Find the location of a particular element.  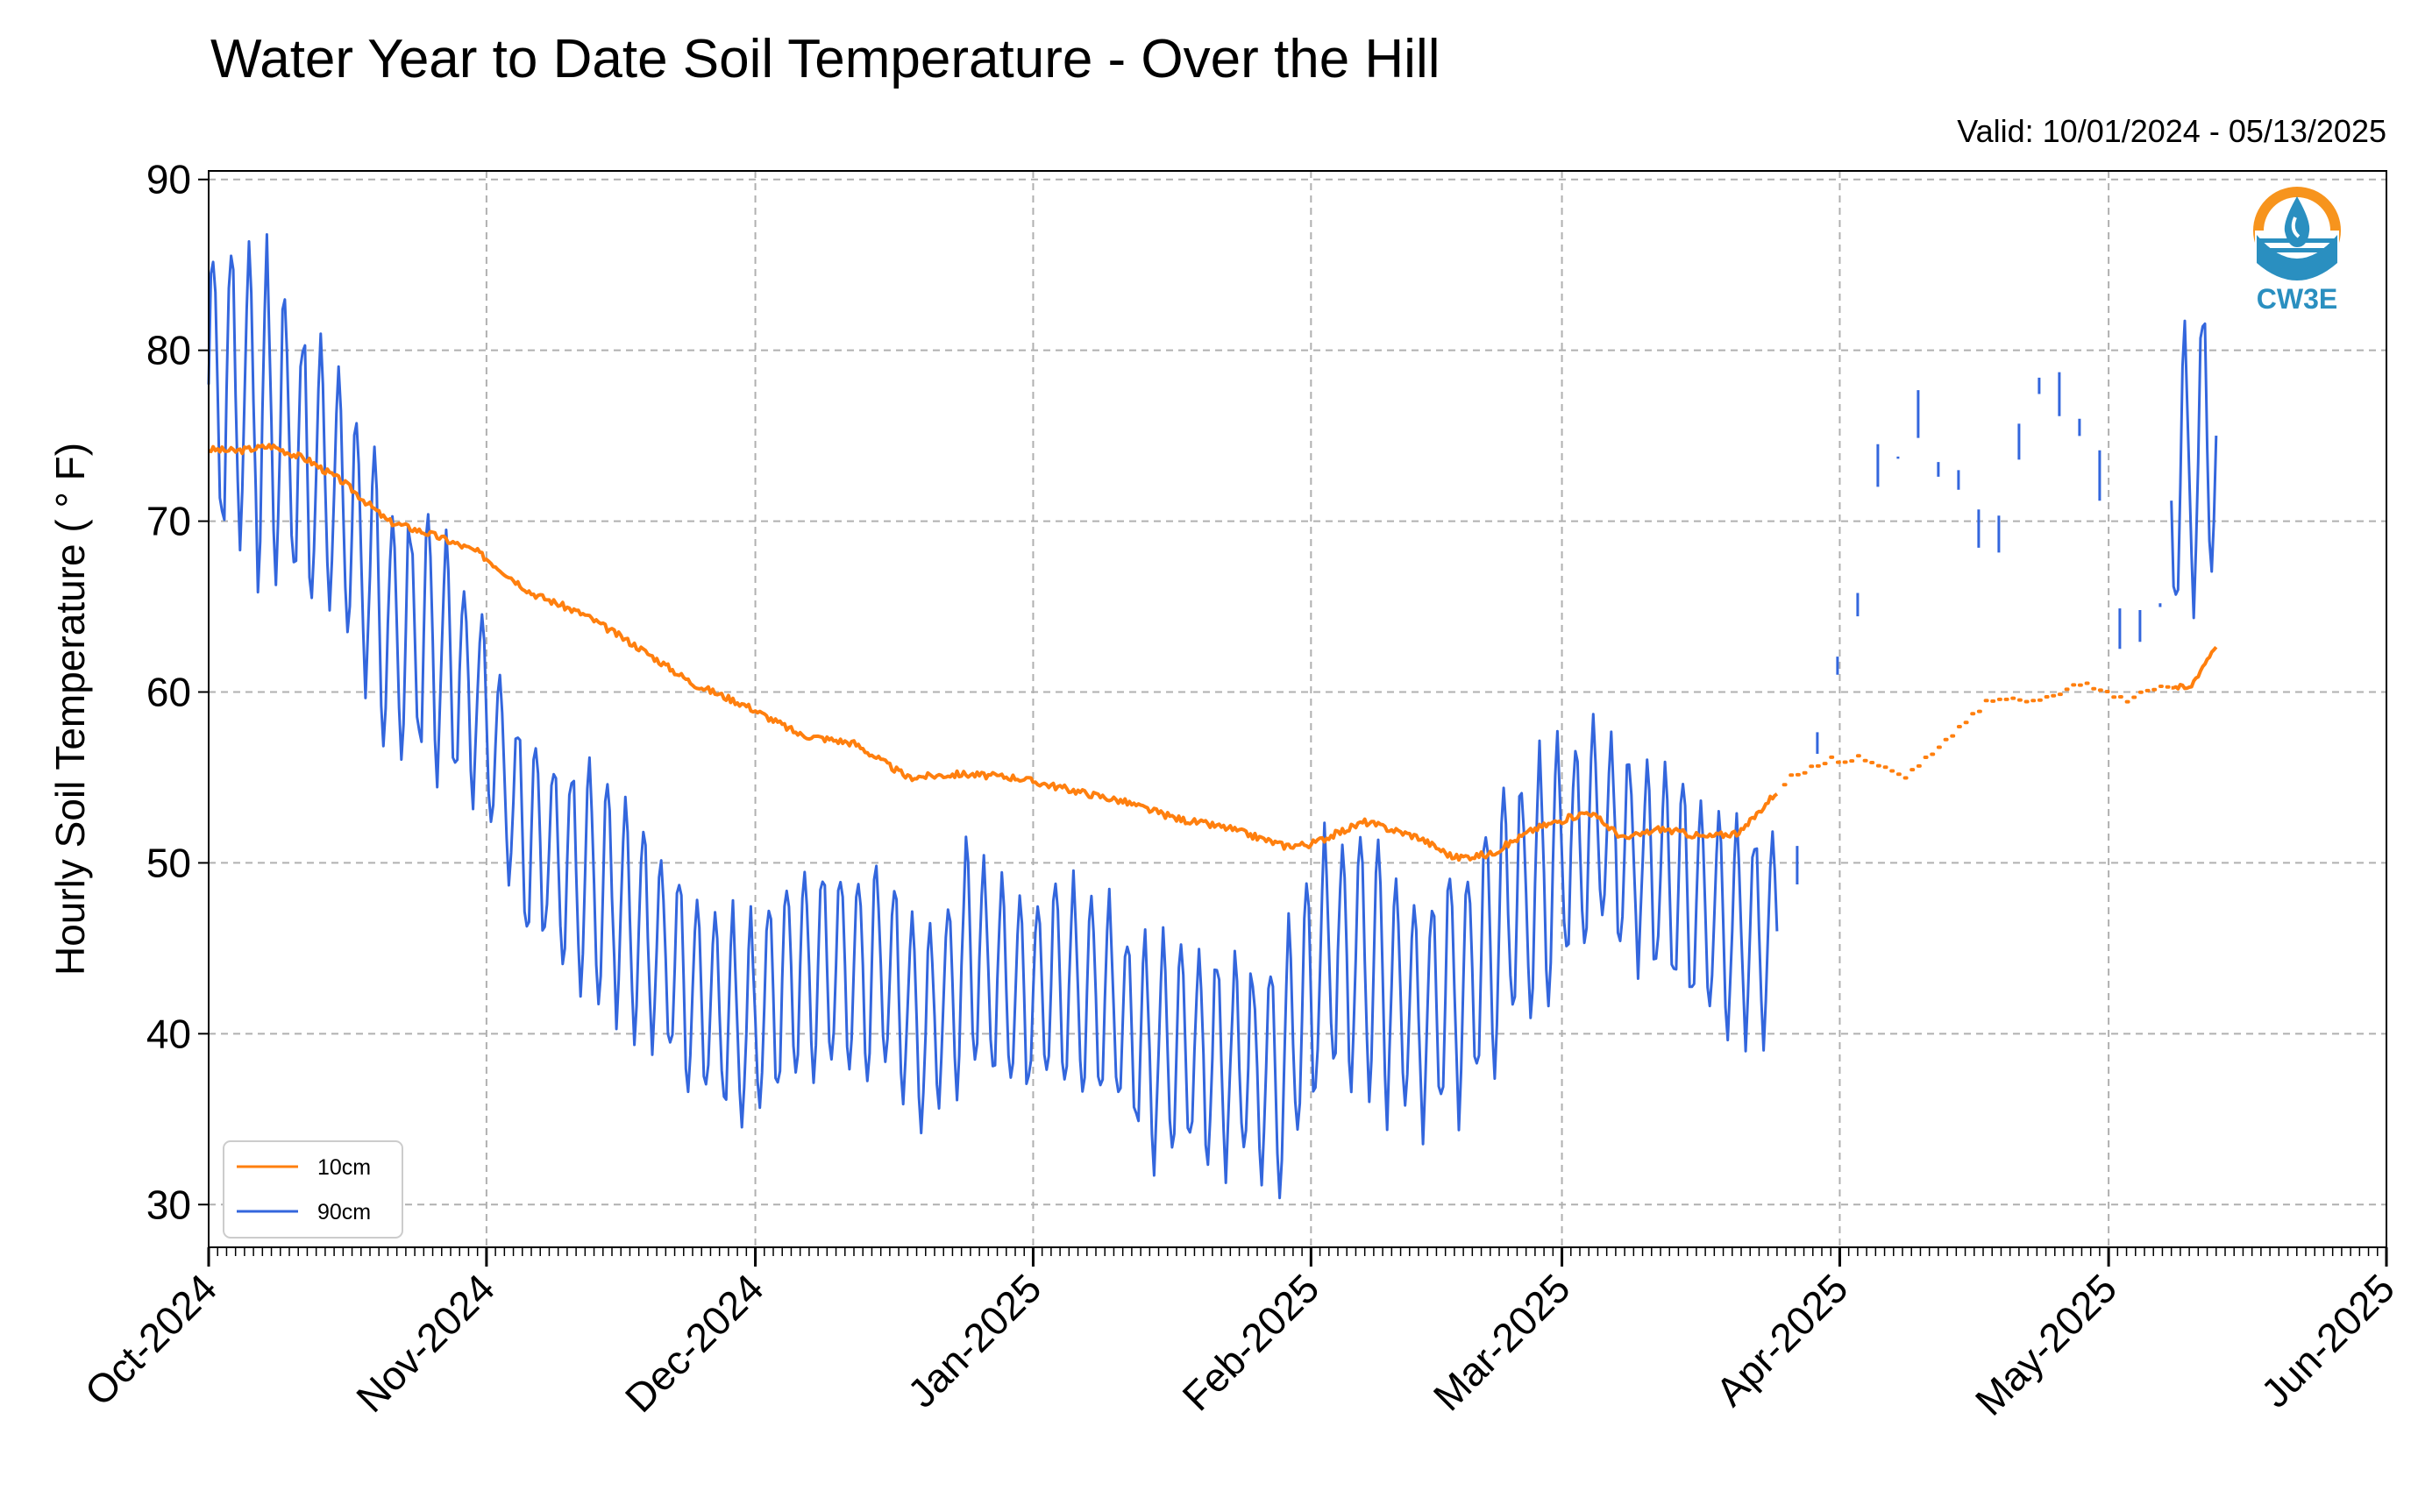

y-tick-label: 90 is located at coordinates (168, 179).